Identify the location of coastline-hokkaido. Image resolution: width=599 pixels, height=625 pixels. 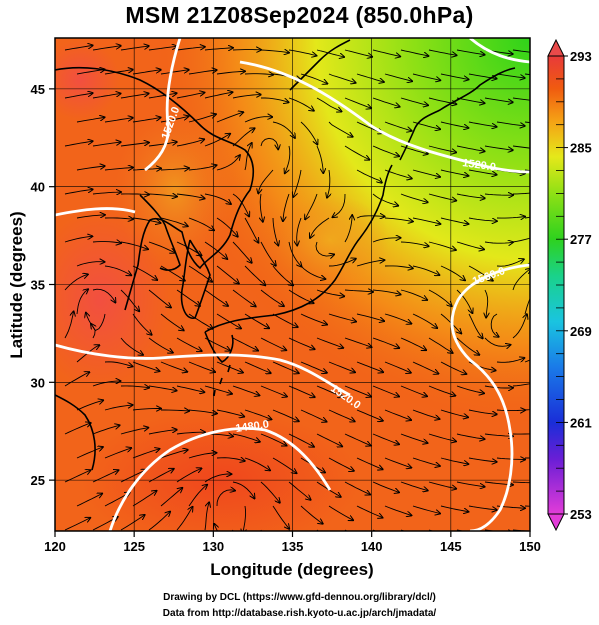
(457, 114).